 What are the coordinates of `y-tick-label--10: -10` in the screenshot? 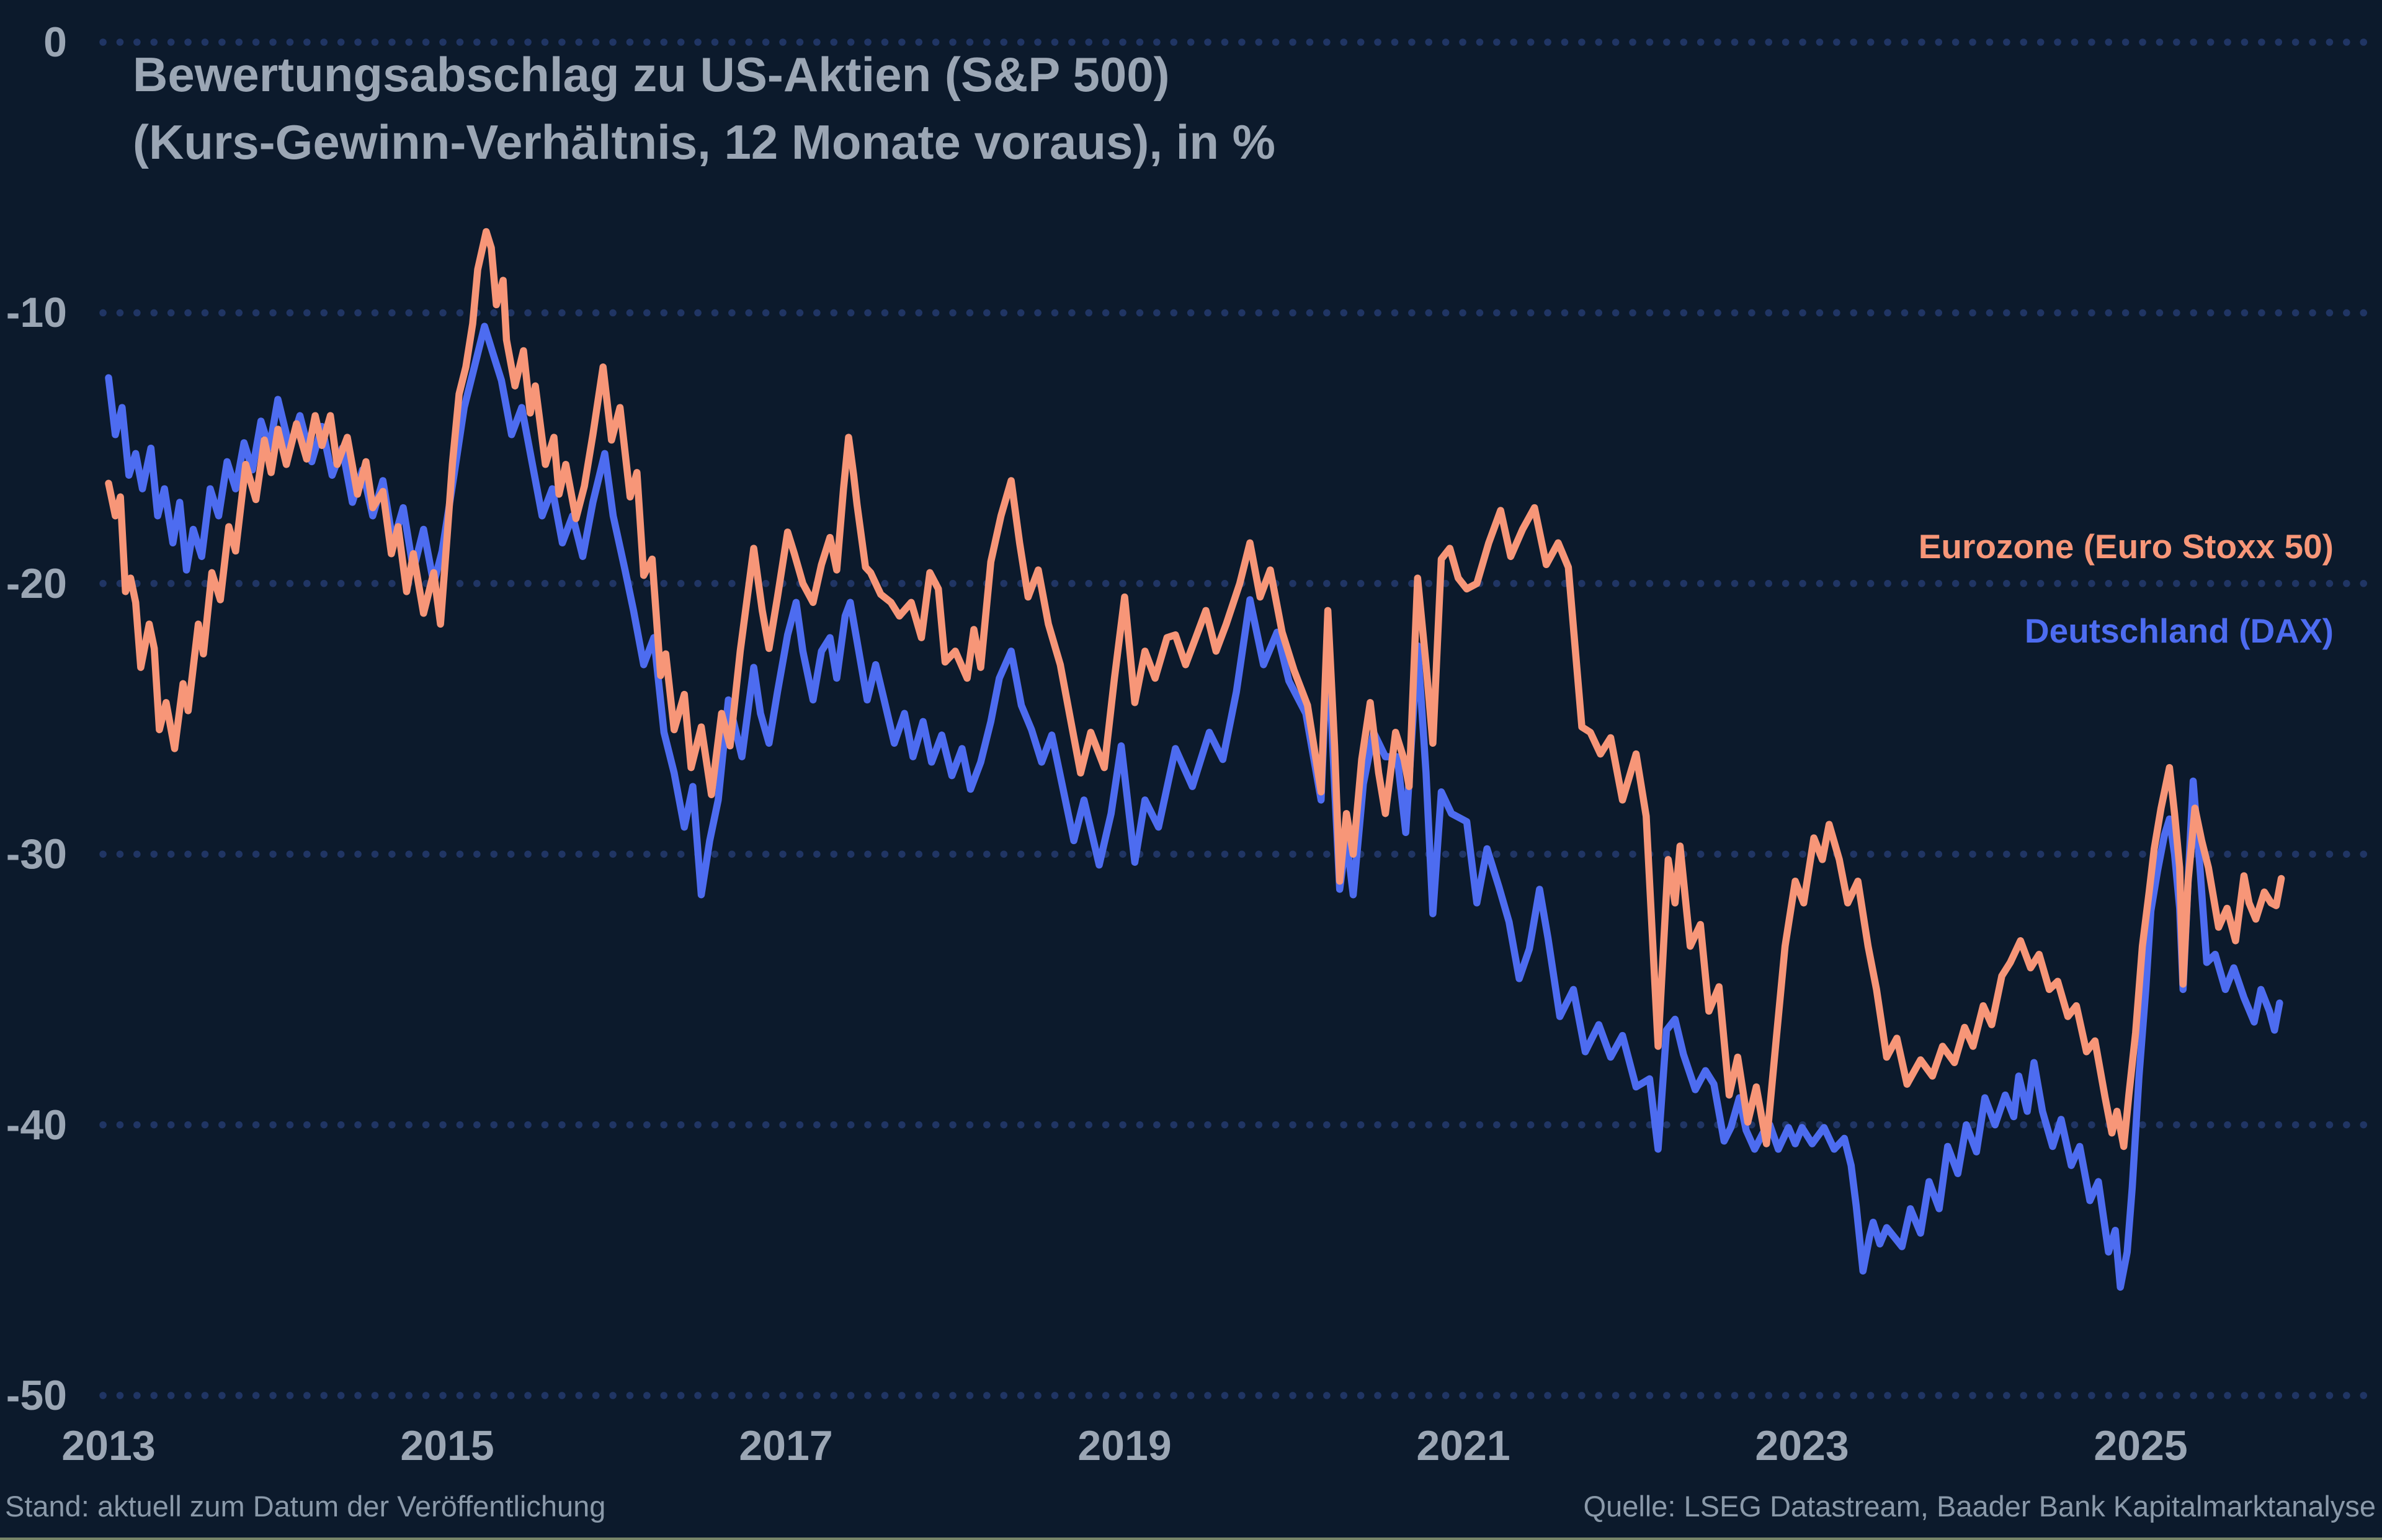 It's located at (37, 313).